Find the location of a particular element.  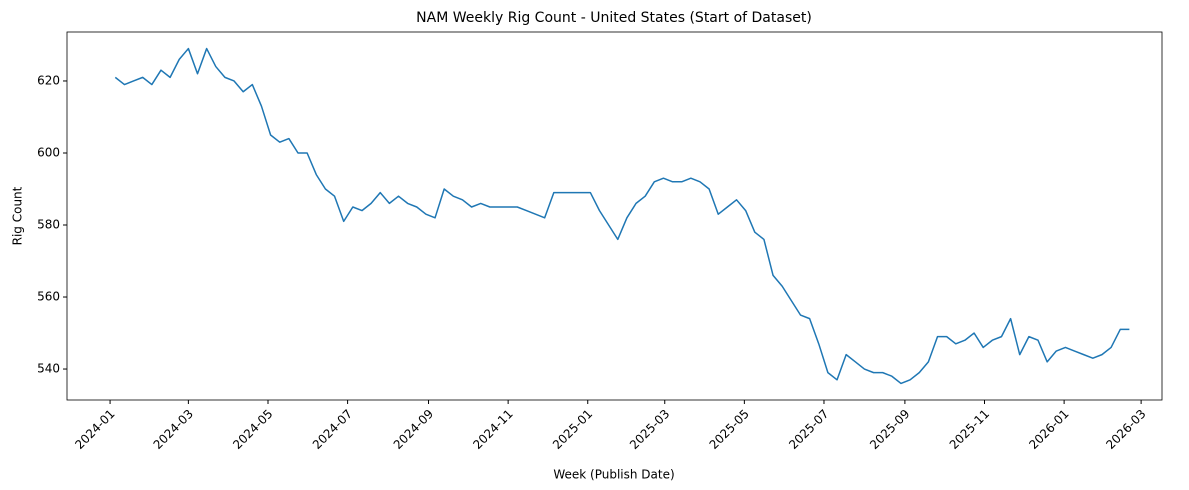

x-tick-label: 2024-11 is located at coordinates (492, 429).